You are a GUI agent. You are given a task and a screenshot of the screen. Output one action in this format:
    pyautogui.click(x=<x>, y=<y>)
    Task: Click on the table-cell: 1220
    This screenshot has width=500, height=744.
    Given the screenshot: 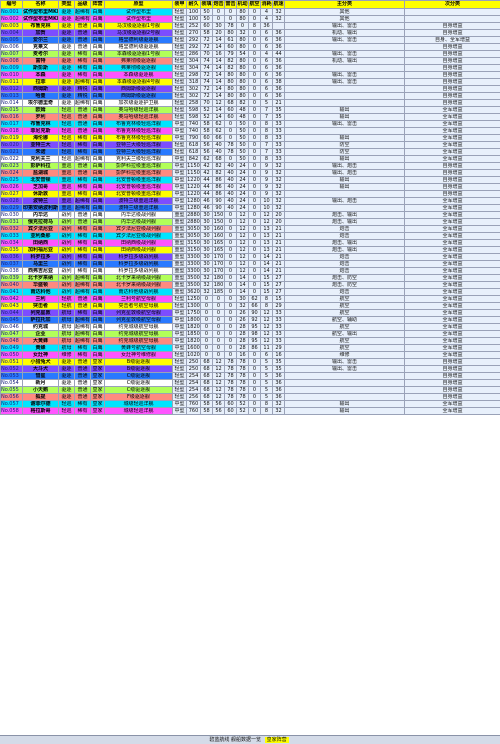 What is the action you would take?
    pyautogui.click(x=194, y=194)
    